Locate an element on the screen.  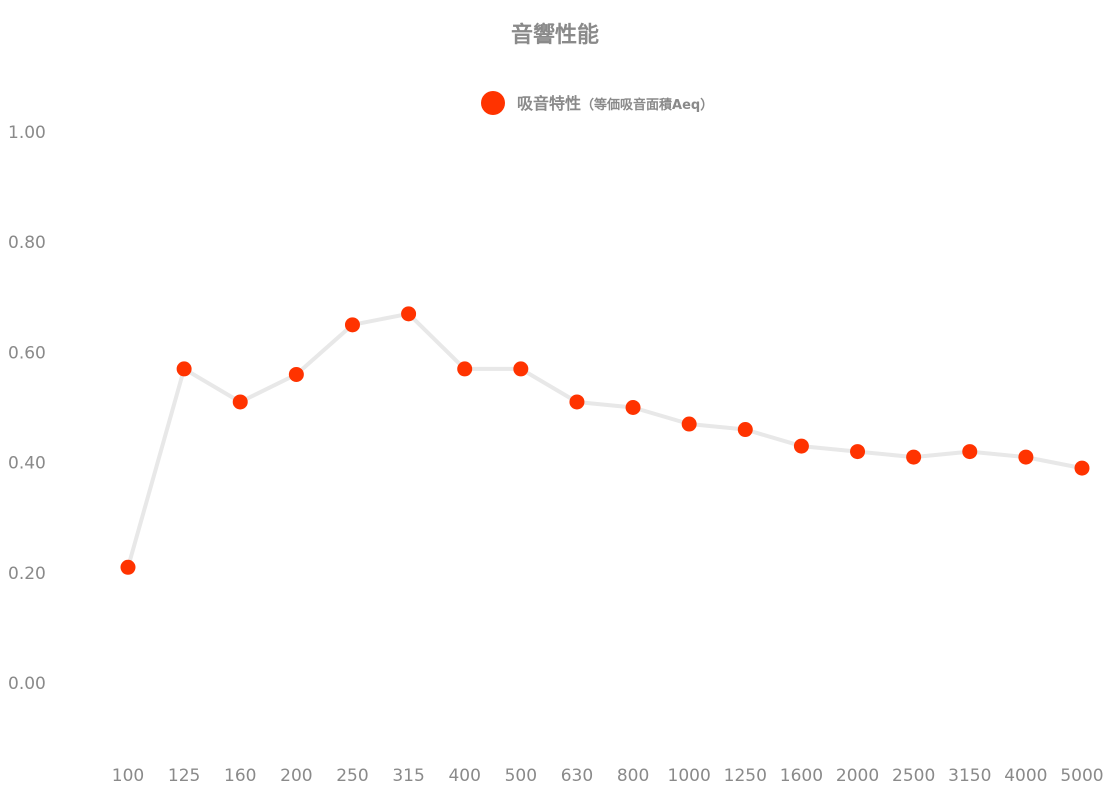
x-tick-label: 4000 is located at coordinates (1025, 776).